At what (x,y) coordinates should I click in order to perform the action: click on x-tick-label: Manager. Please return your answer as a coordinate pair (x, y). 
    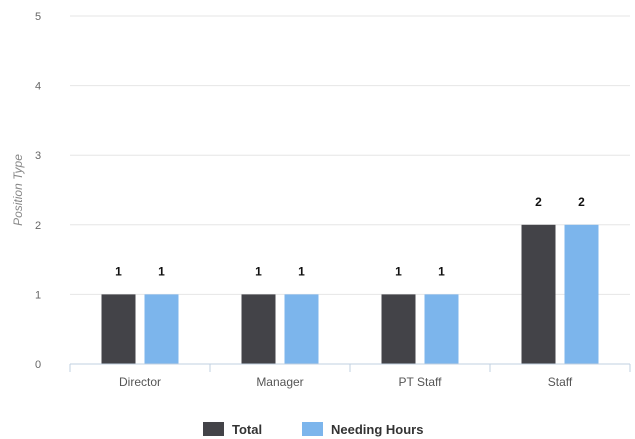
    Looking at the image, I should click on (279, 382).